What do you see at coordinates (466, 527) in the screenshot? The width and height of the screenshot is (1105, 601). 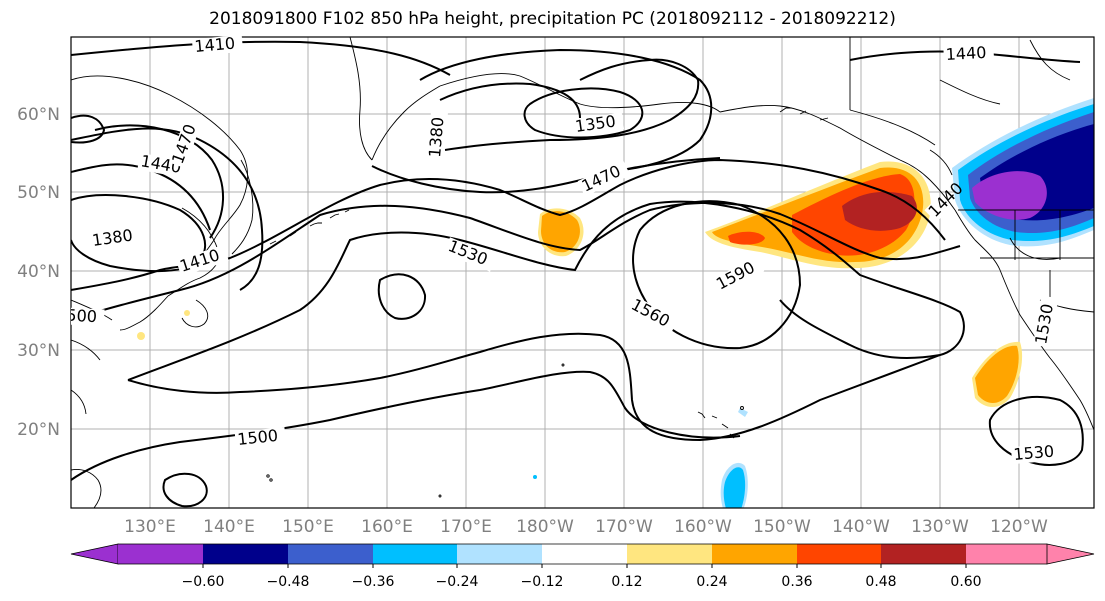 I see `lon-label: 170°E` at bounding box center [466, 527].